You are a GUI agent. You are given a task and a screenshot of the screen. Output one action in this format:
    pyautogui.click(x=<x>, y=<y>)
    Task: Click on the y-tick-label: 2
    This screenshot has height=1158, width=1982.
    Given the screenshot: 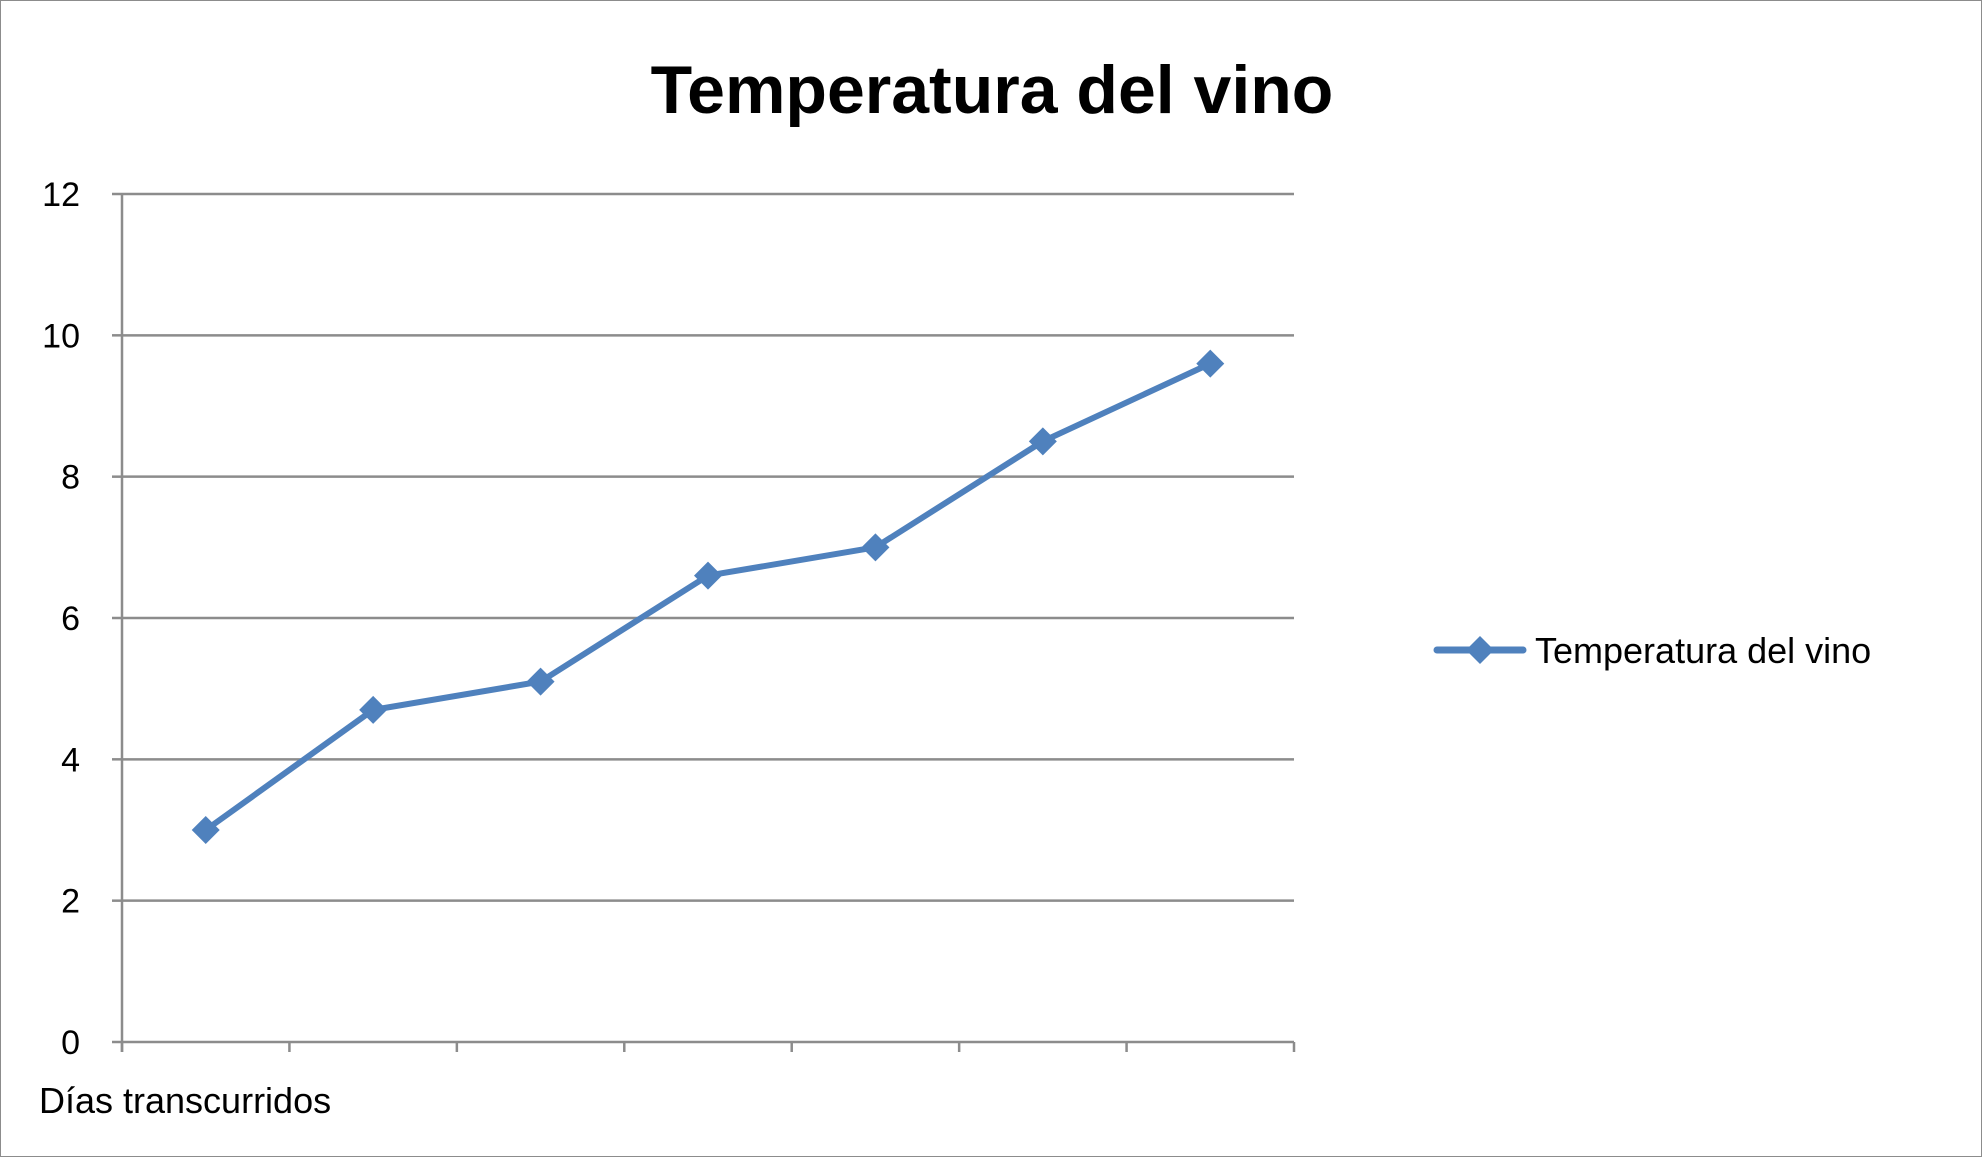 What is the action you would take?
    pyautogui.click(x=70, y=902)
    